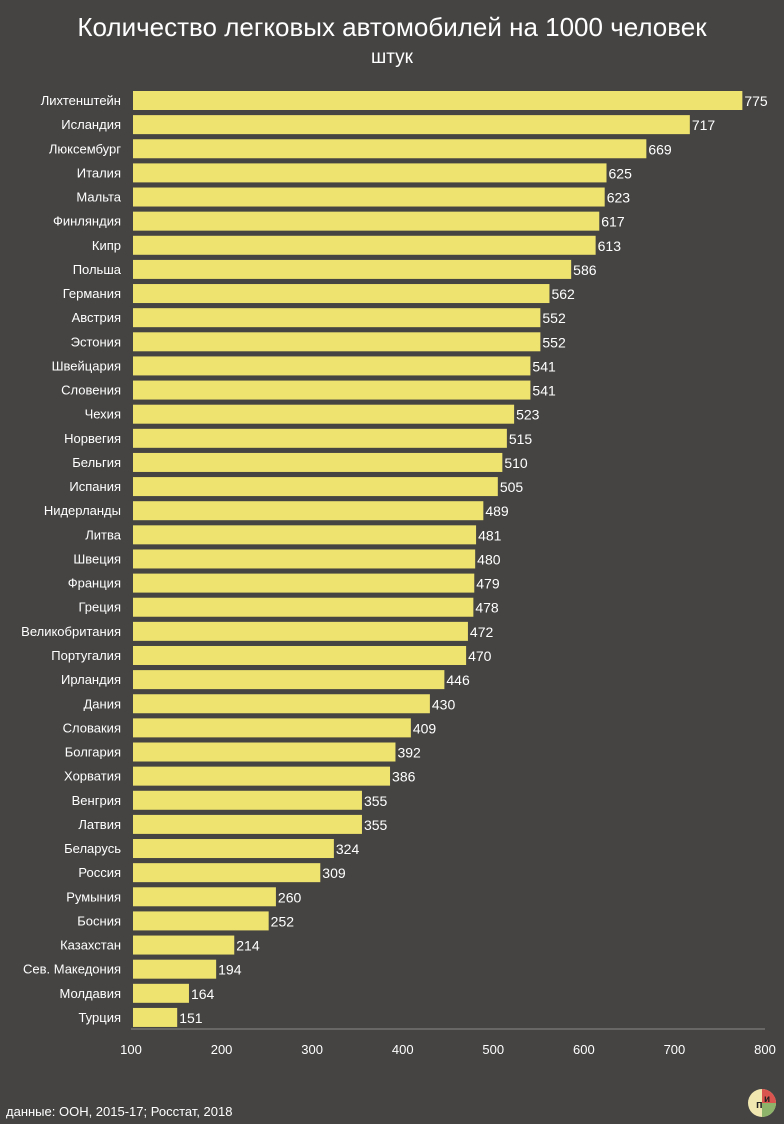 The height and width of the screenshot is (1124, 784). Describe the element at coordinates (759, 1105) in the screenshot. I see `svg-text: п` at that location.